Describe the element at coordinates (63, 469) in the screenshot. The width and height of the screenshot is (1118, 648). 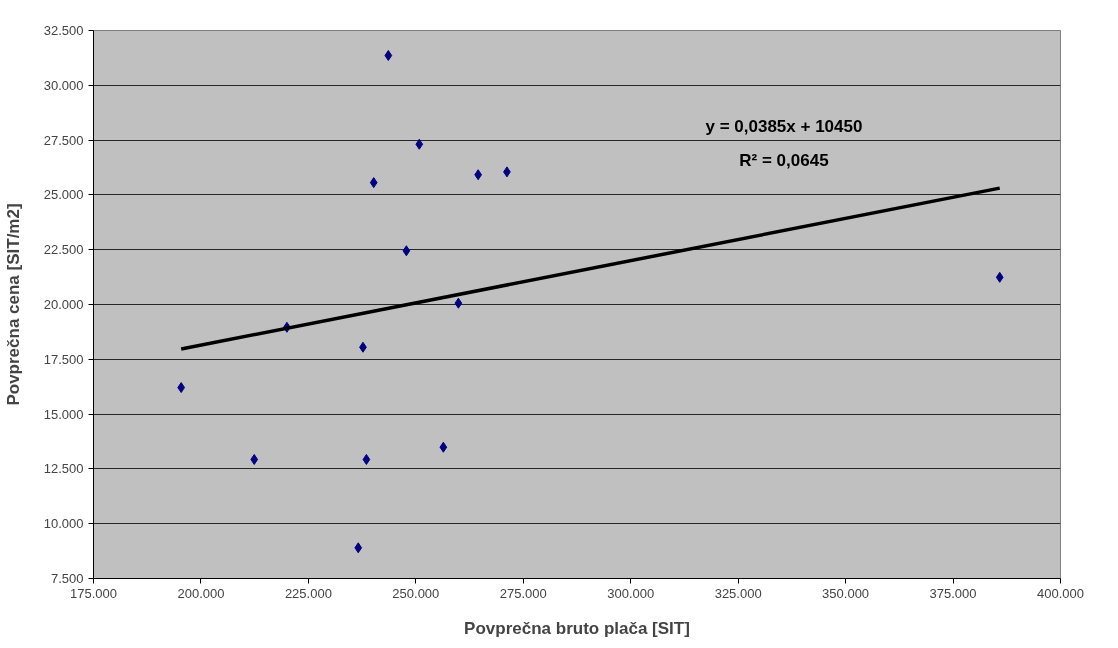
I see `y-tick-label: 12.500` at that location.